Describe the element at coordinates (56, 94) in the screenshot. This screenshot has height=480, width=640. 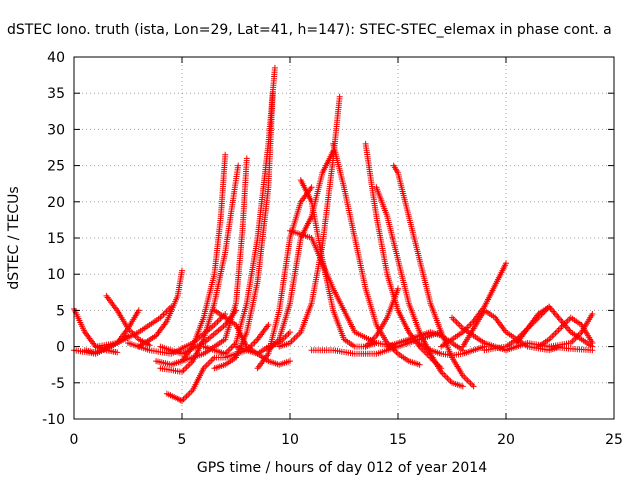
I see `y-tick-label: 35` at that location.